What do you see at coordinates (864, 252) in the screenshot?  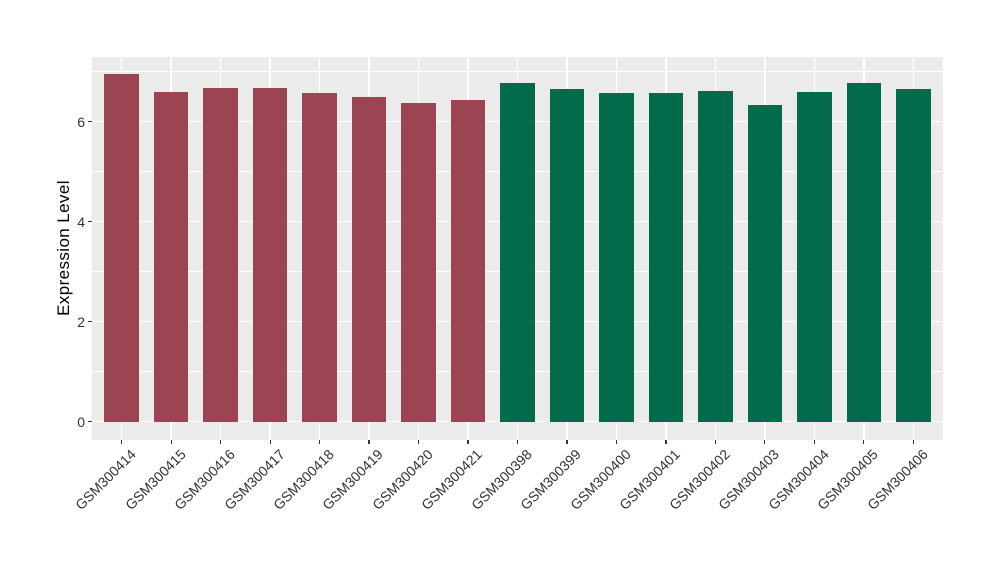 I see `bar-GSM300405` at bounding box center [864, 252].